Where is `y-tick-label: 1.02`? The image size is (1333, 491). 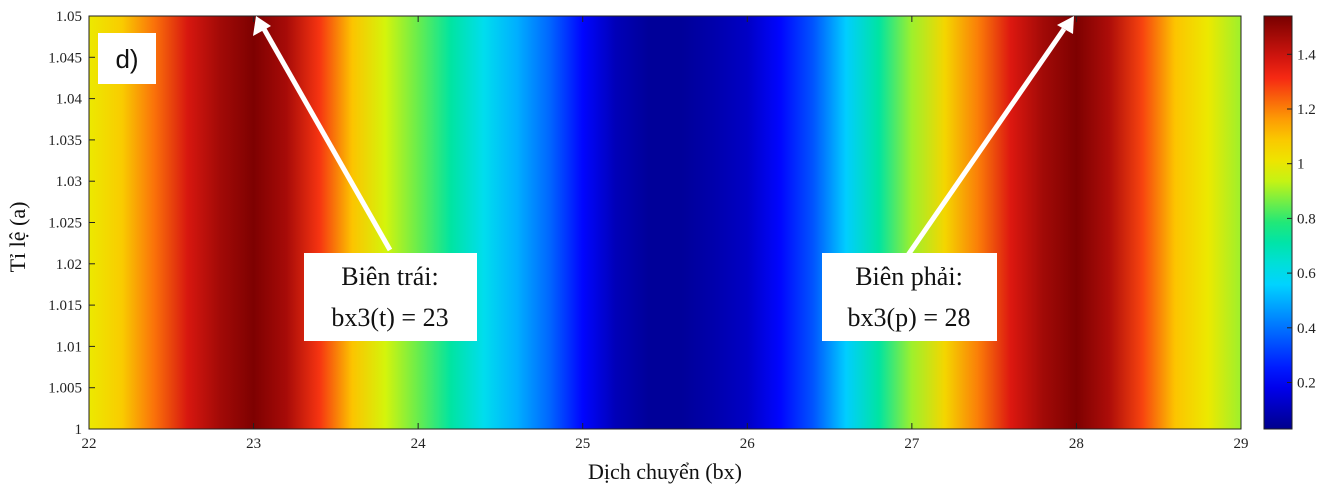
y-tick-label: 1.02 is located at coordinates (69, 265).